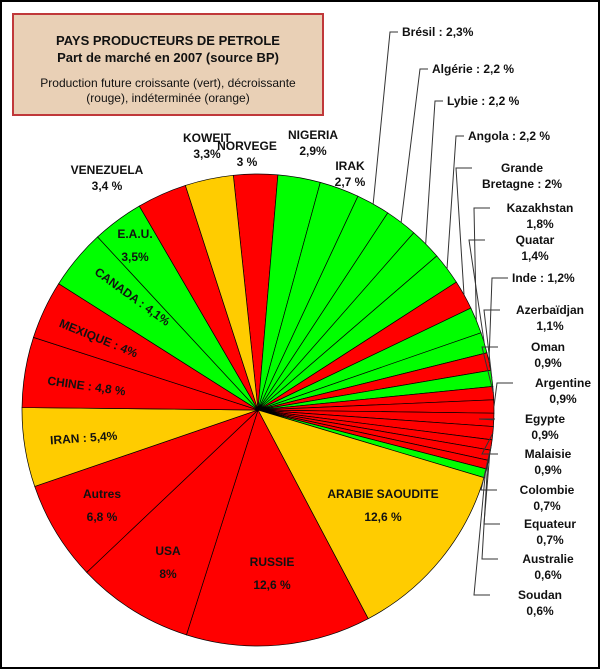 The height and width of the screenshot is (669, 600). I want to click on slice-label-line: VENEZUELA, so click(107, 170).